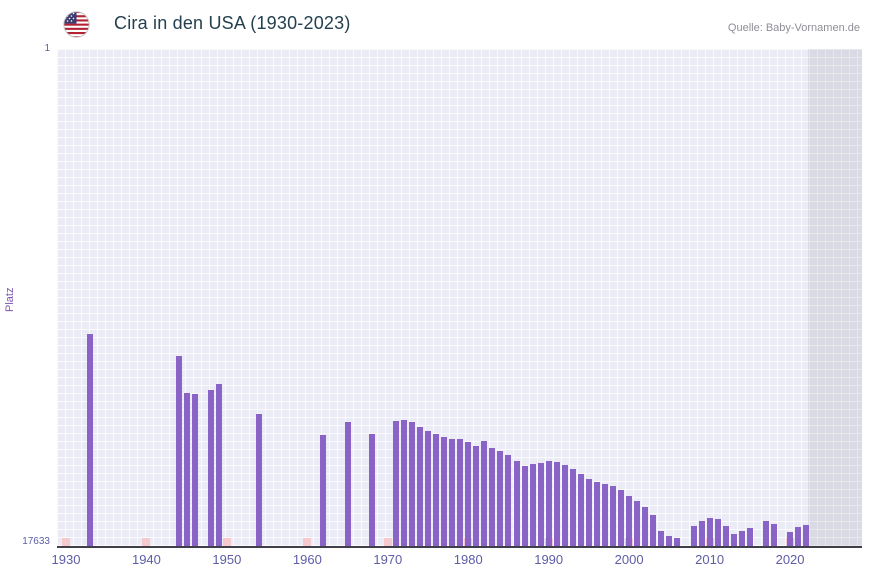  What do you see at coordinates (629, 520) in the screenshot?
I see `bar-2000` at bounding box center [629, 520].